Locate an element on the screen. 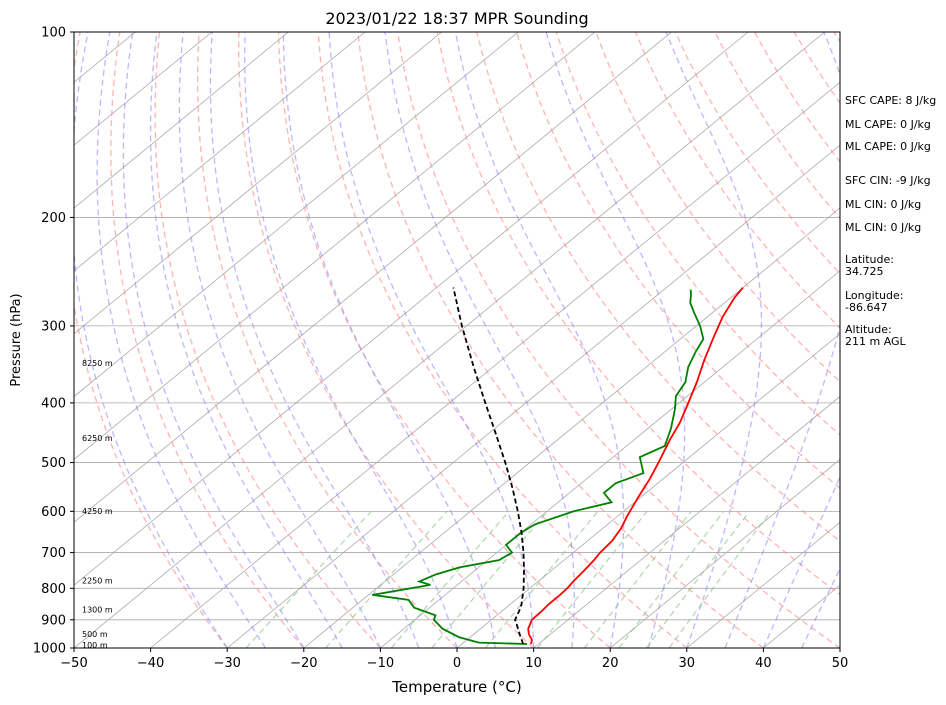  height-labels: 100 m 500 m 1300 m 2250 m 4250 m 6250 m 8250 m is located at coordinates (97, 504).